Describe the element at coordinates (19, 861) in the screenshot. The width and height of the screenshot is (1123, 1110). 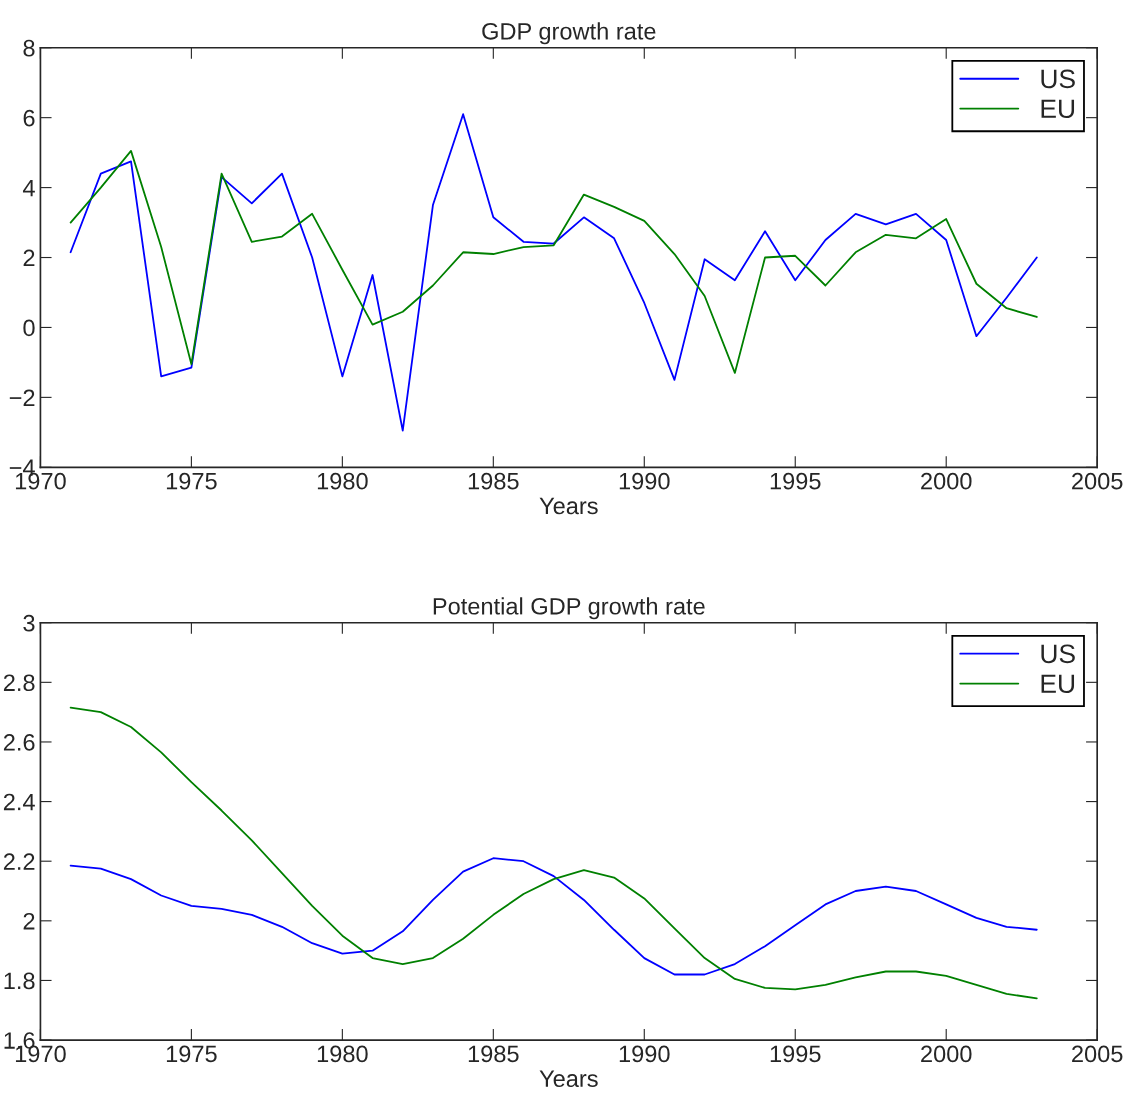
I see `y-tick-label: 2.2` at that location.